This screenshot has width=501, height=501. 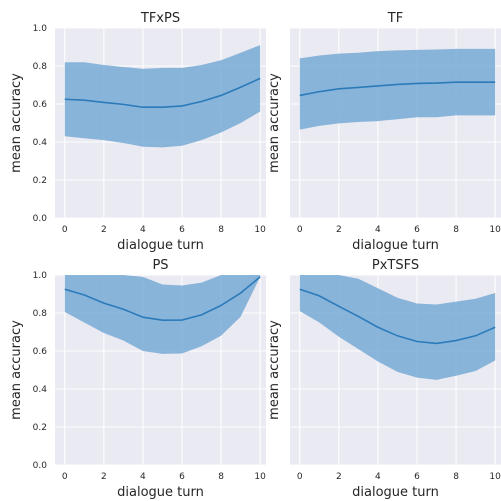 What do you see at coordinates (395, 265) in the screenshot?
I see `panel-title: PxTSFS` at bounding box center [395, 265].